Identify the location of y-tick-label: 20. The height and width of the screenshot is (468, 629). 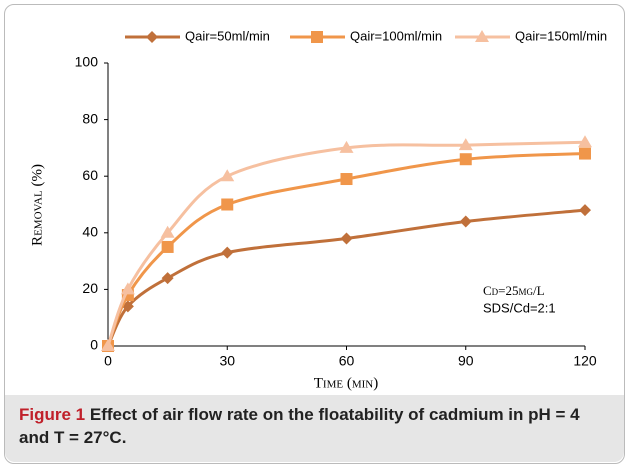
(90, 288).